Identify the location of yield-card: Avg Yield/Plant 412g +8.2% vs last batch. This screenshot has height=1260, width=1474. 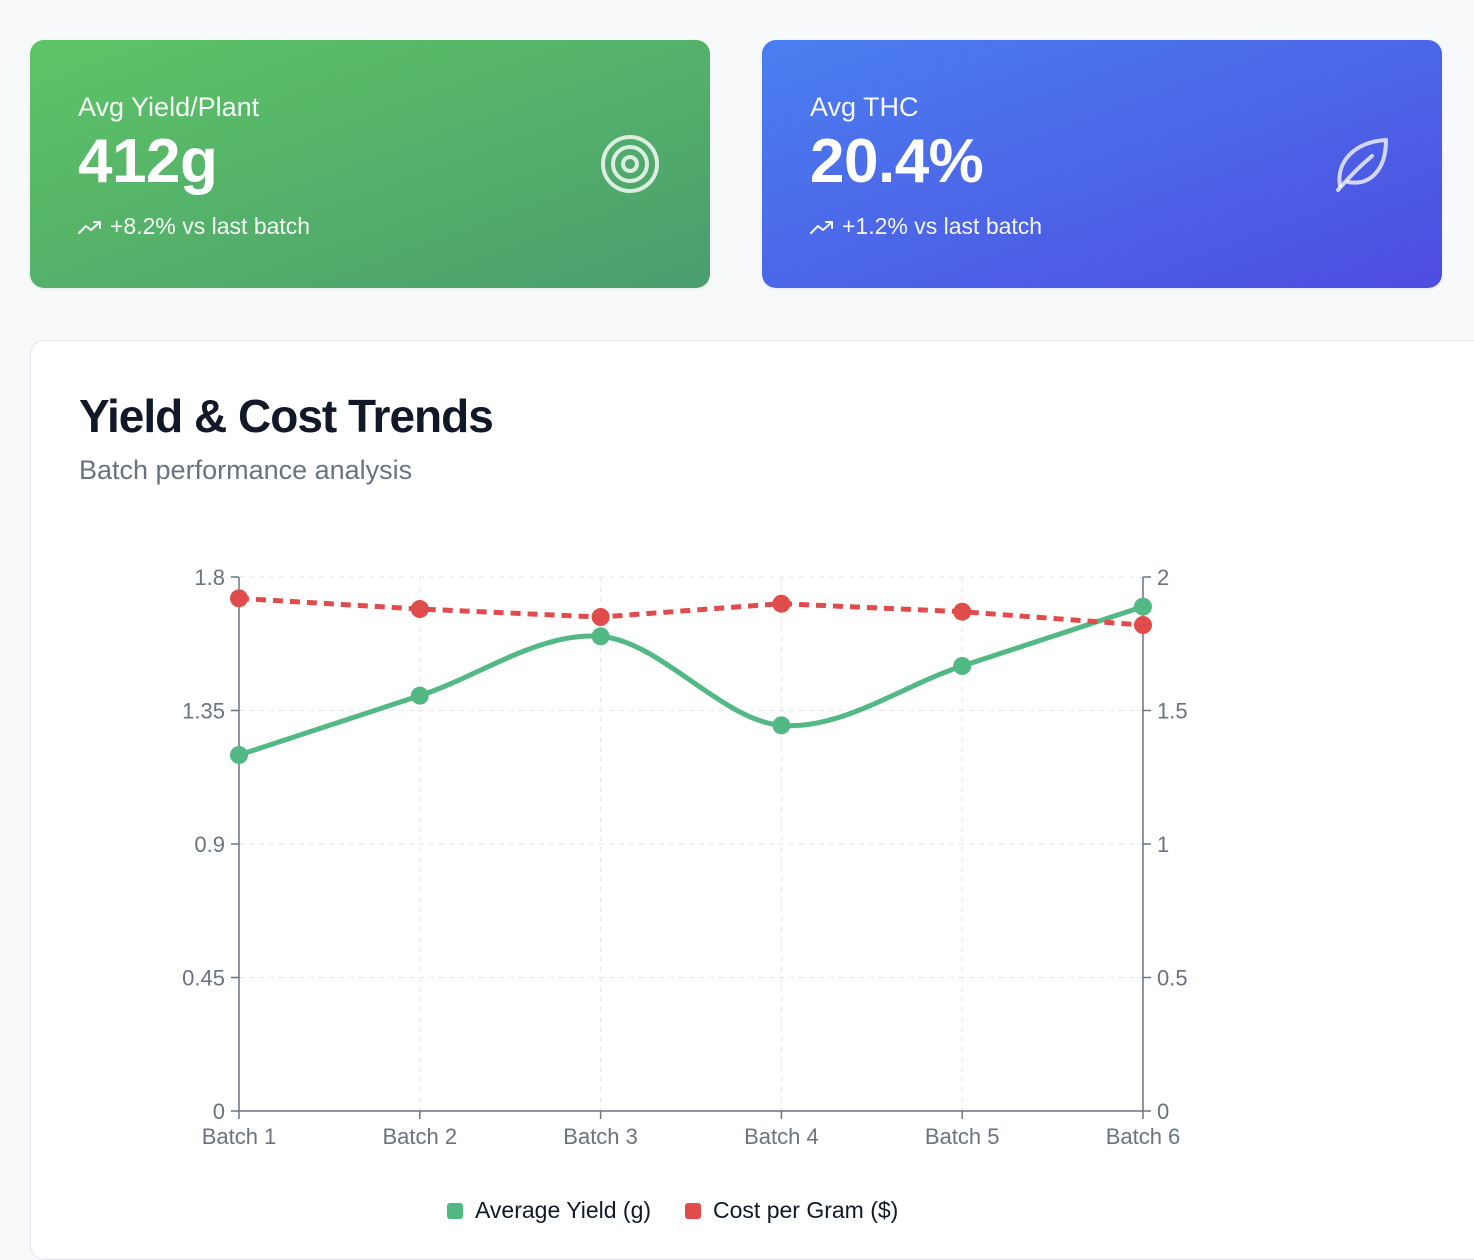
(370, 164).